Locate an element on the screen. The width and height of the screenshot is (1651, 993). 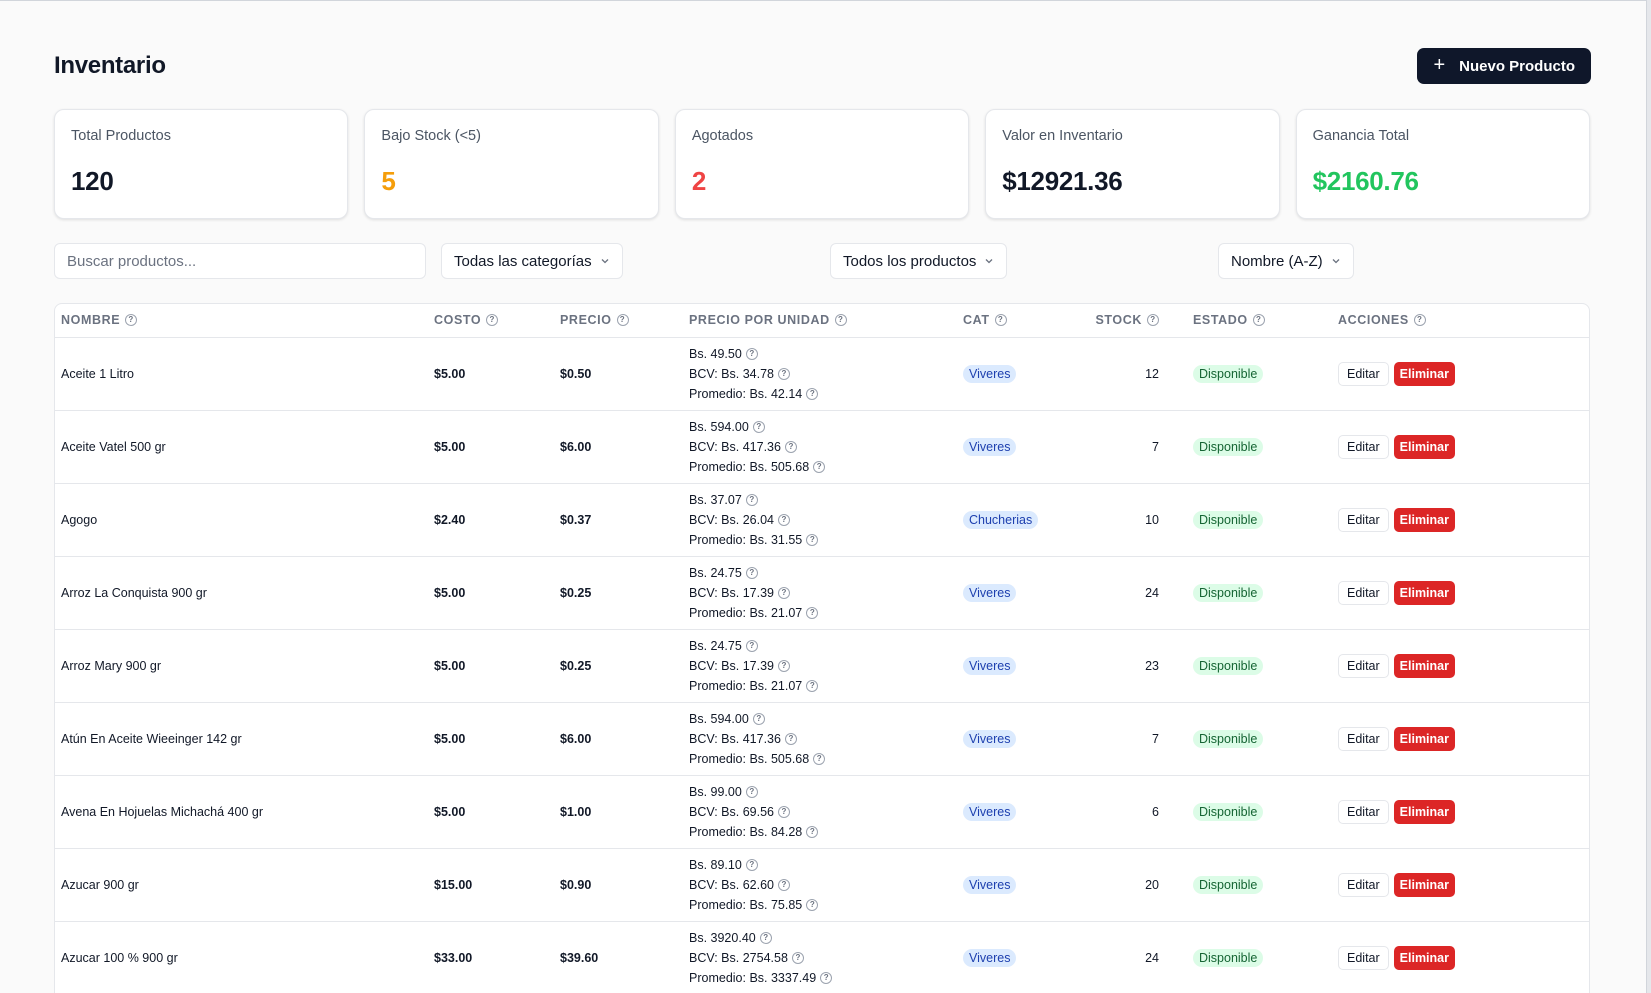
cell-costo: $33.00 is located at coordinates (453, 957).